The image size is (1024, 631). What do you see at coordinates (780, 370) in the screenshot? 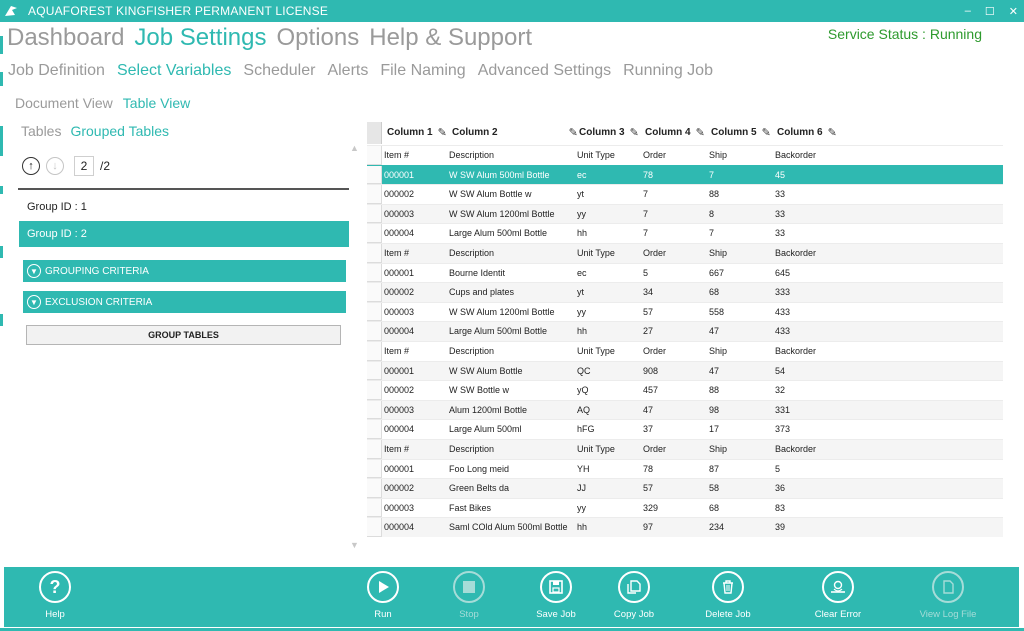
I see `table-cell: 54` at bounding box center [780, 370].